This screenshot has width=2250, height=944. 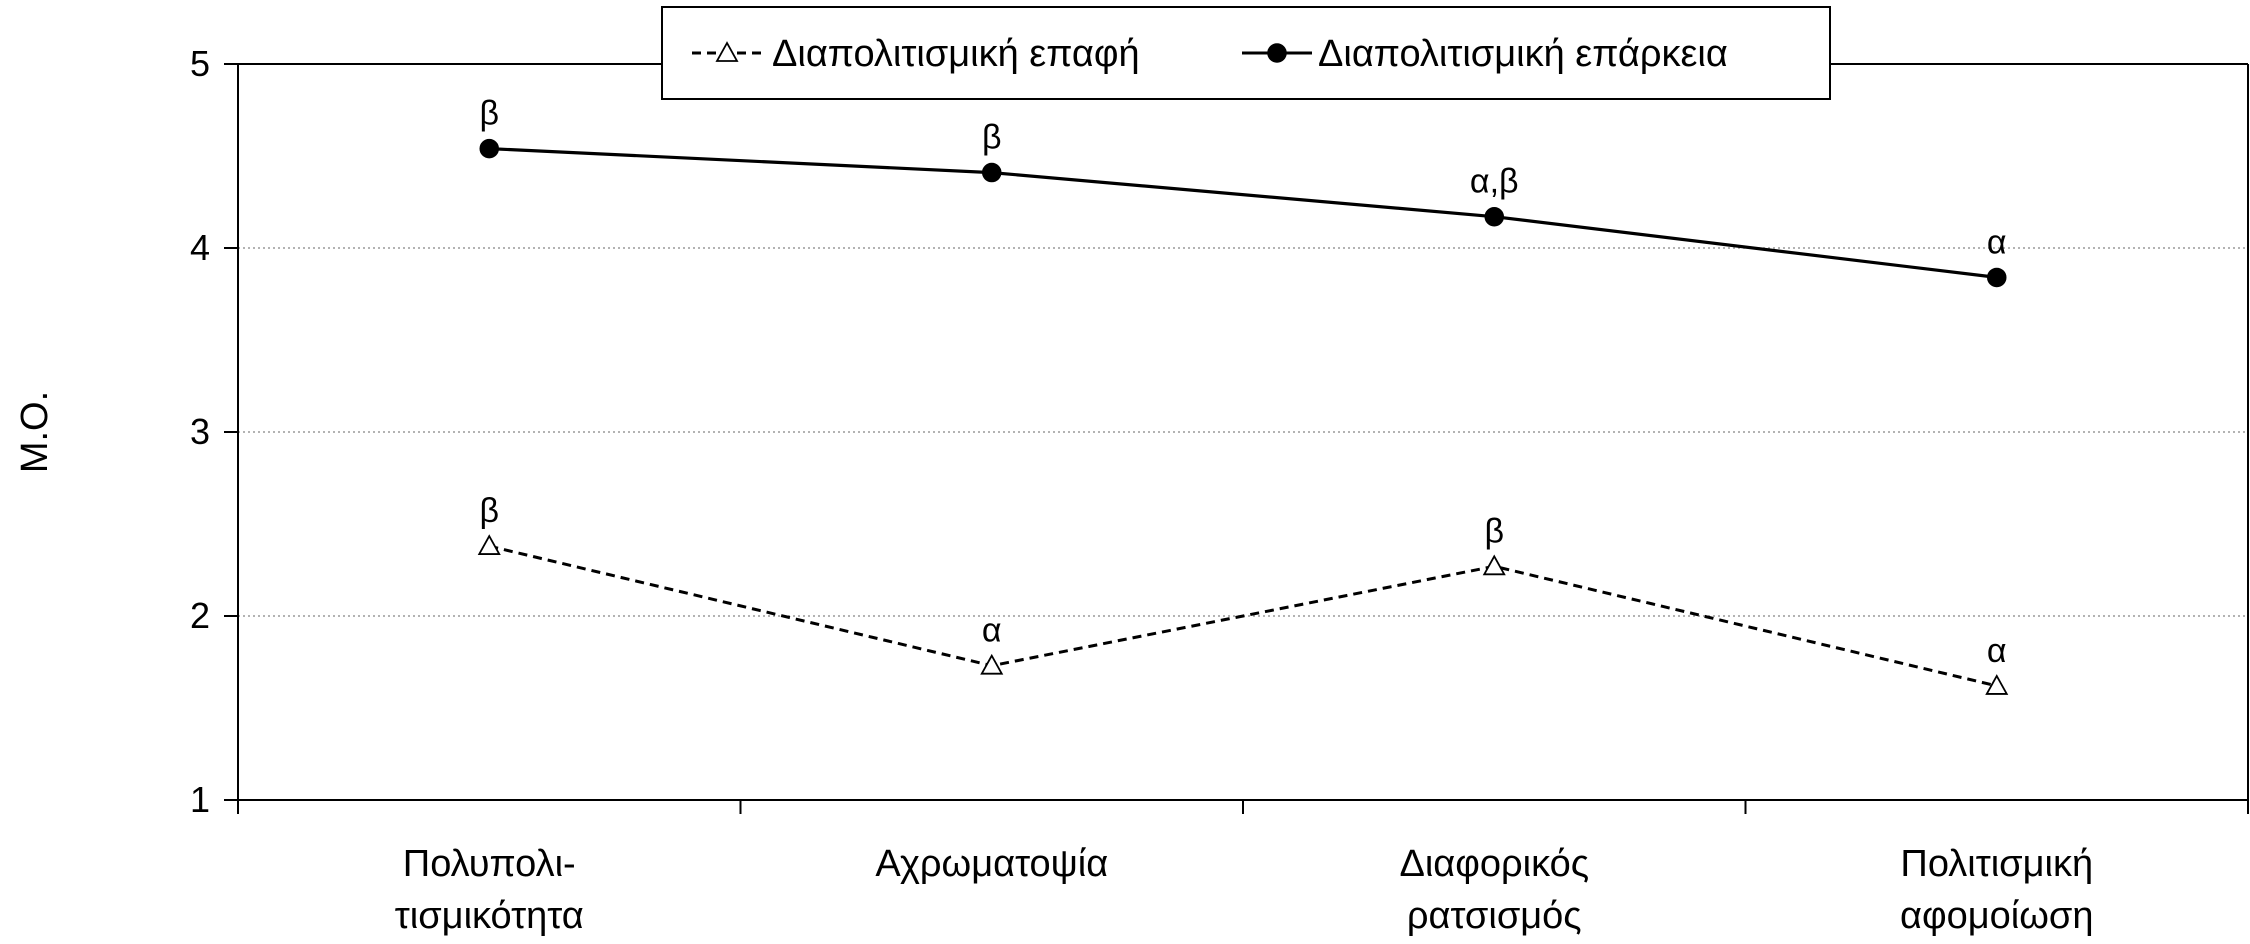 What do you see at coordinates (956, 54) in the screenshot?
I see `legend-label: Διαπολιτισμική επαφή` at bounding box center [956, 54].